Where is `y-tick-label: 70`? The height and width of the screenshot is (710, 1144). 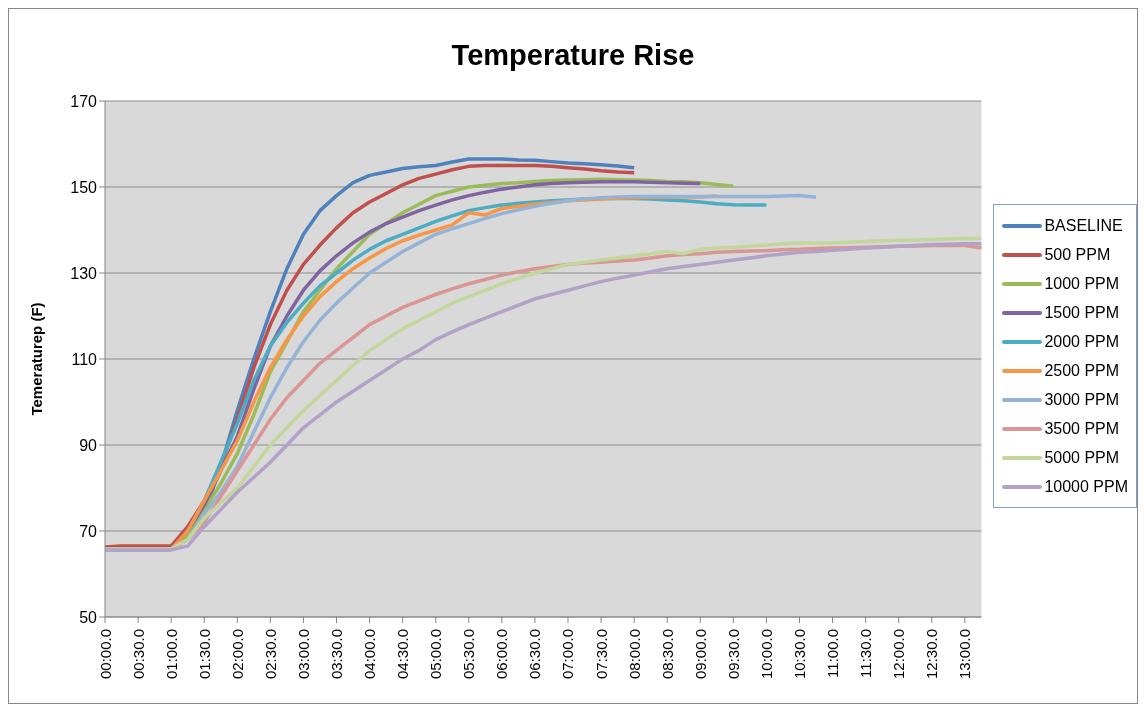 y-tick-label: 70 is located at coordinates (88, 531).